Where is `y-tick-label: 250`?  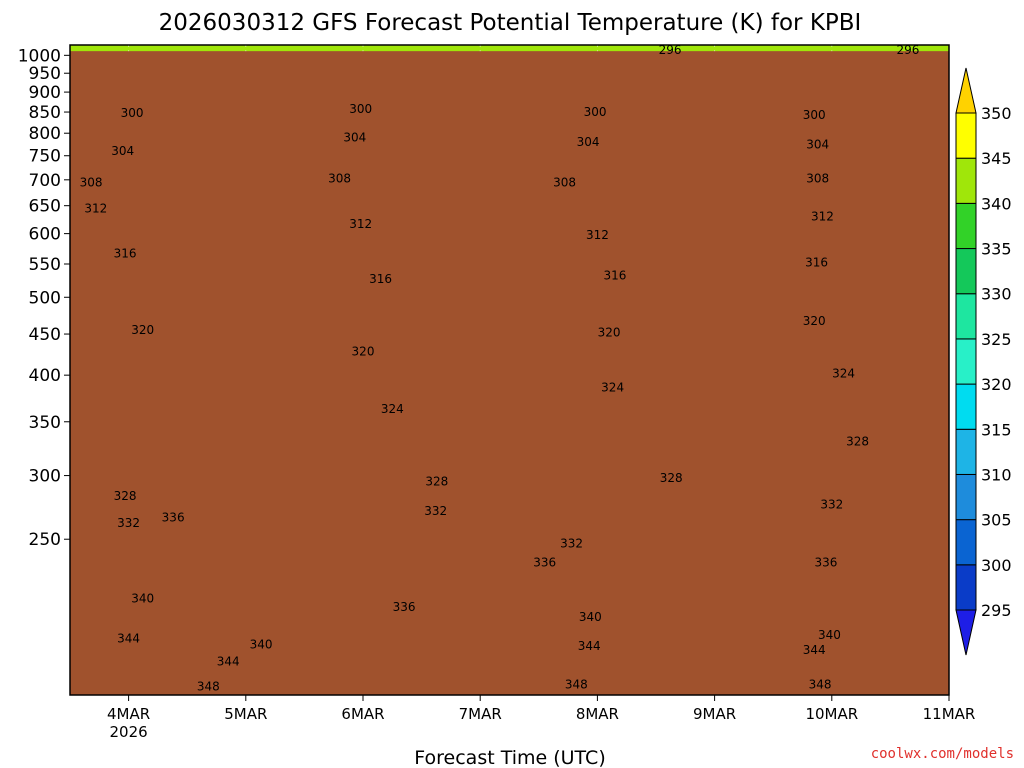
y-tick-label: 250 is located at coordinates (45, 540).